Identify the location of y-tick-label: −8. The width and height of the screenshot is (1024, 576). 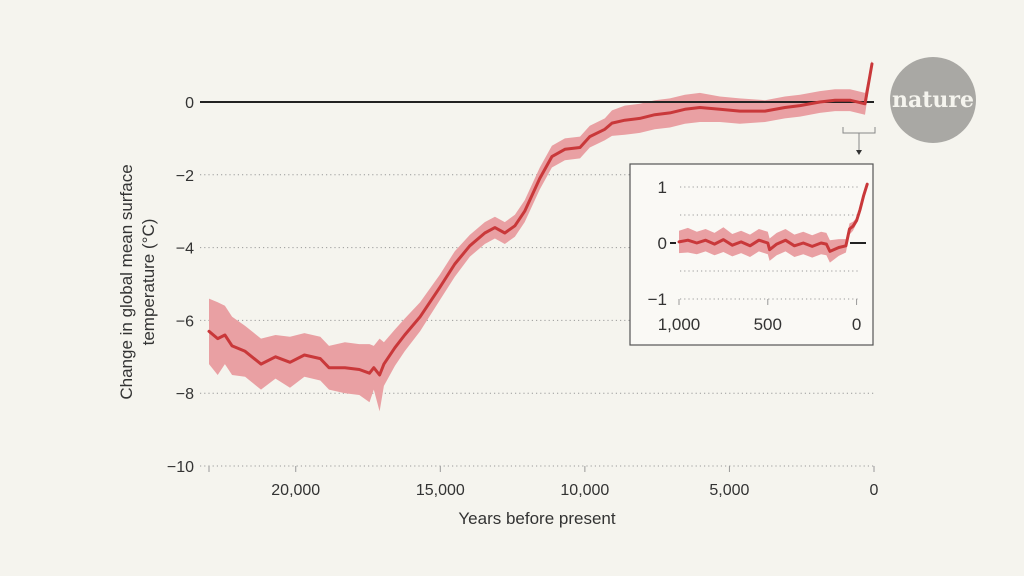
(185, 394).